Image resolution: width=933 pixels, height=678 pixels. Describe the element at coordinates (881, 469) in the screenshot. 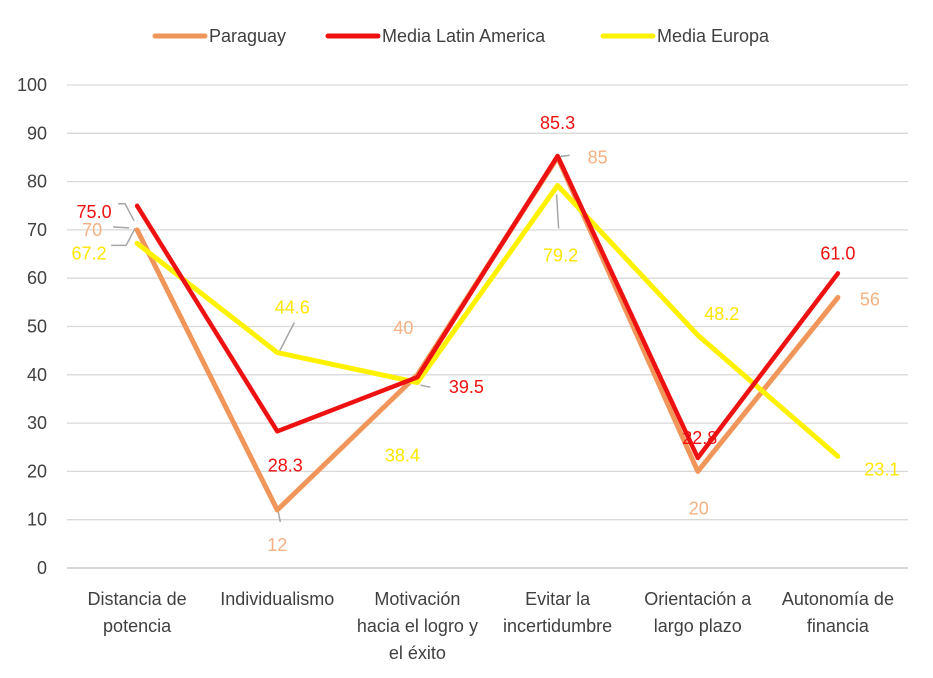

I see `data-label: 23.1` at that location.